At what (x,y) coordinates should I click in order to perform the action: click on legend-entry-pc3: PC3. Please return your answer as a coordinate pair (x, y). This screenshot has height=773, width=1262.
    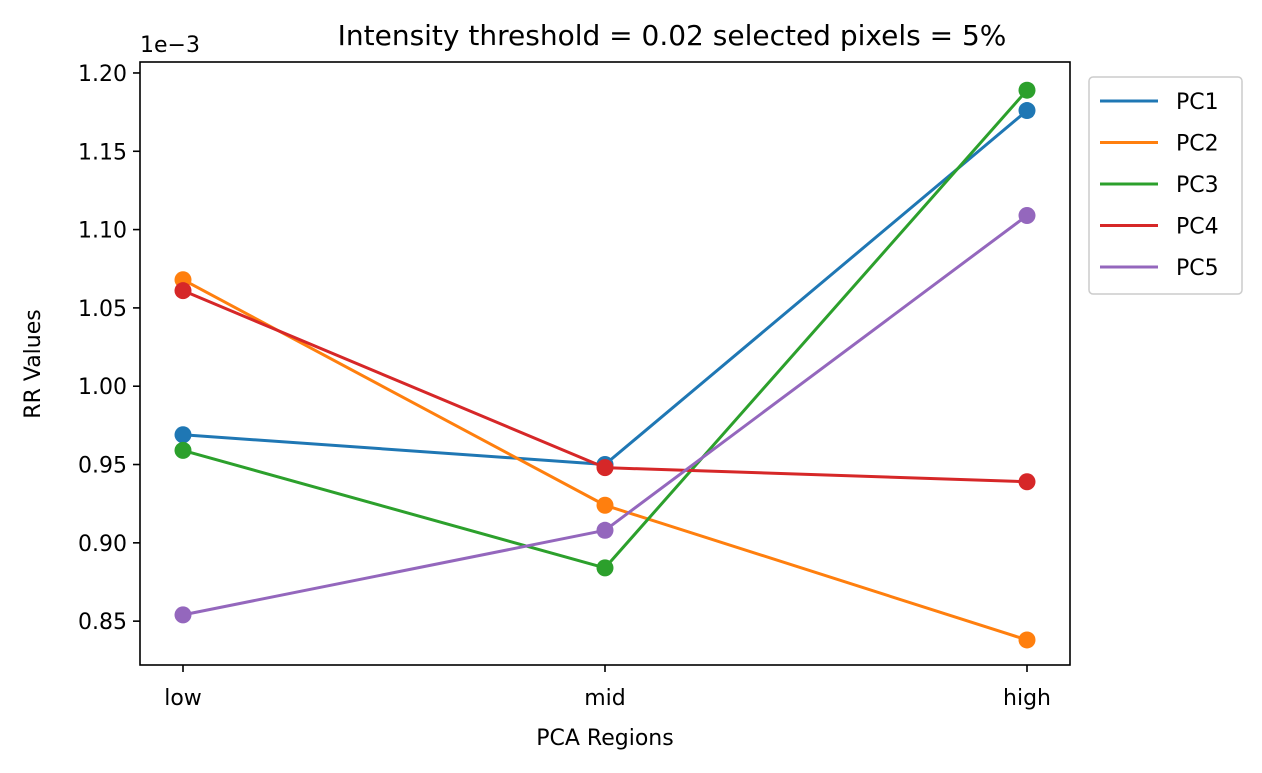
    Looking at the image, I should click on (1159, 185).